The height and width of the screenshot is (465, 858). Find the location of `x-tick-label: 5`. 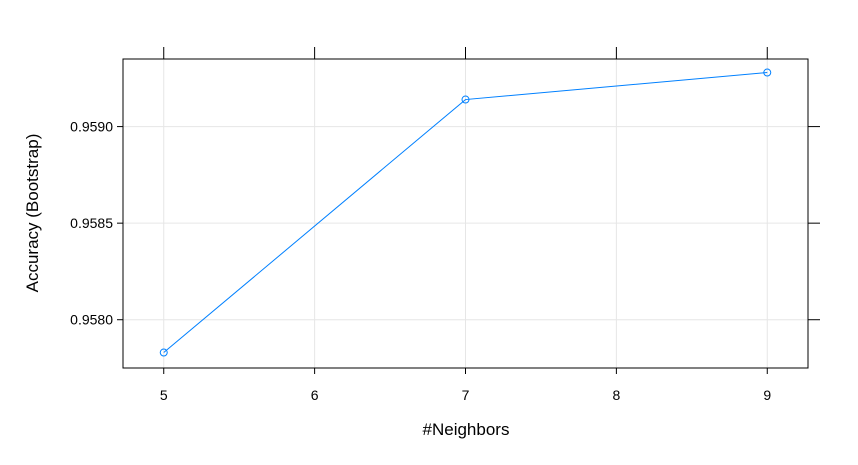

x-tick-label: 5 is located at coordinates (164, 395).